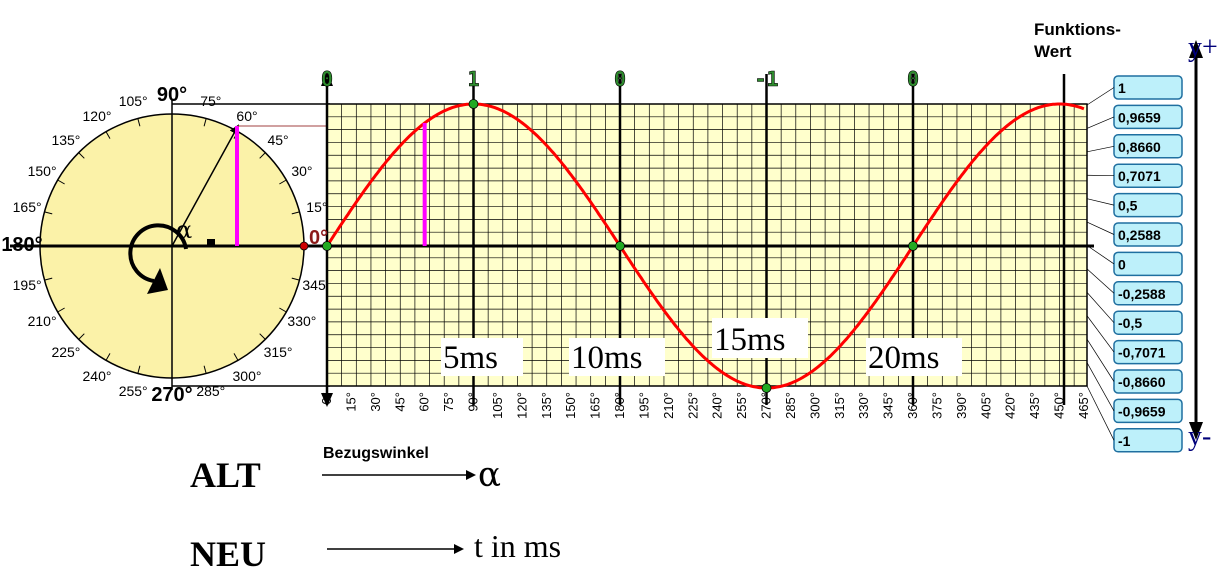  I want to click on x-tick-label: 60°, so click(424, 402).